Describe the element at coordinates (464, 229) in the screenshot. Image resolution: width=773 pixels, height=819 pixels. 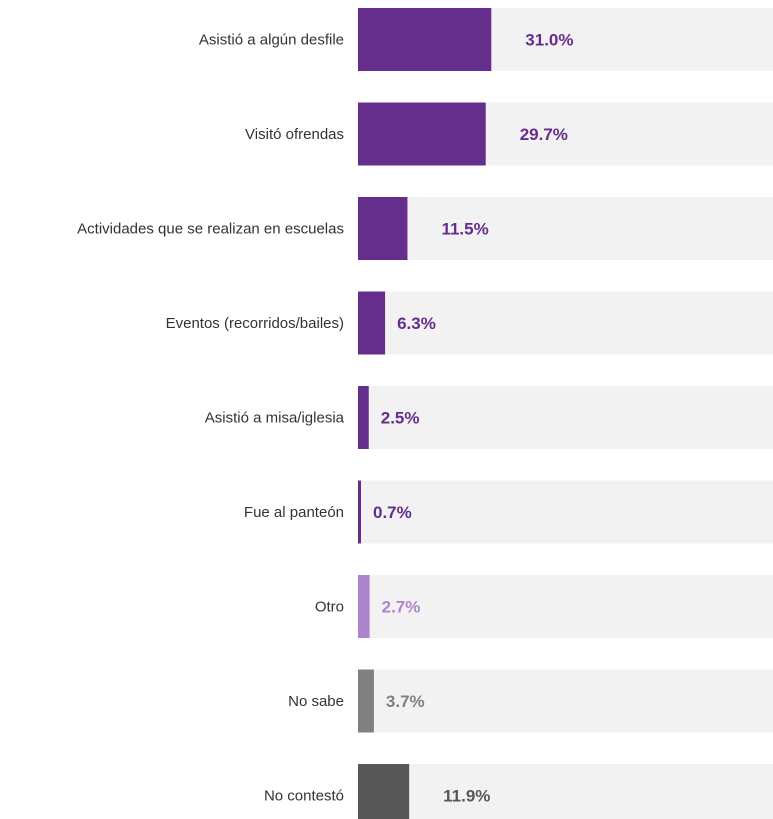
I see `value-label: 11.5%` at that location.